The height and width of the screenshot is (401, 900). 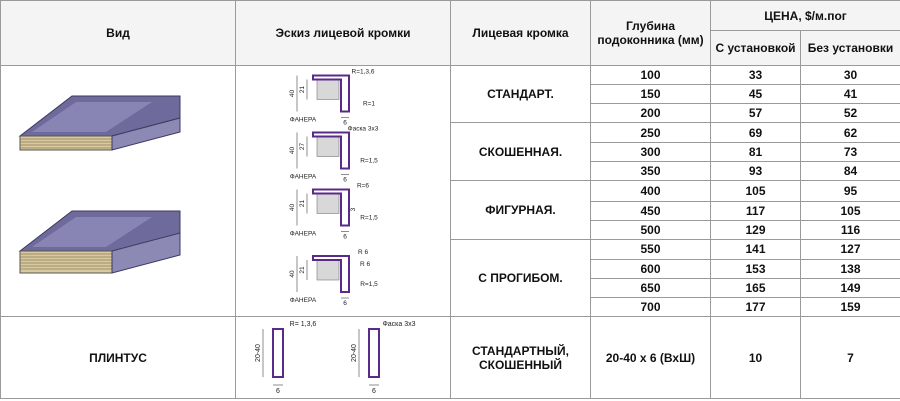 I want to click on price-with-install: 165, so click(x=755, y=288).